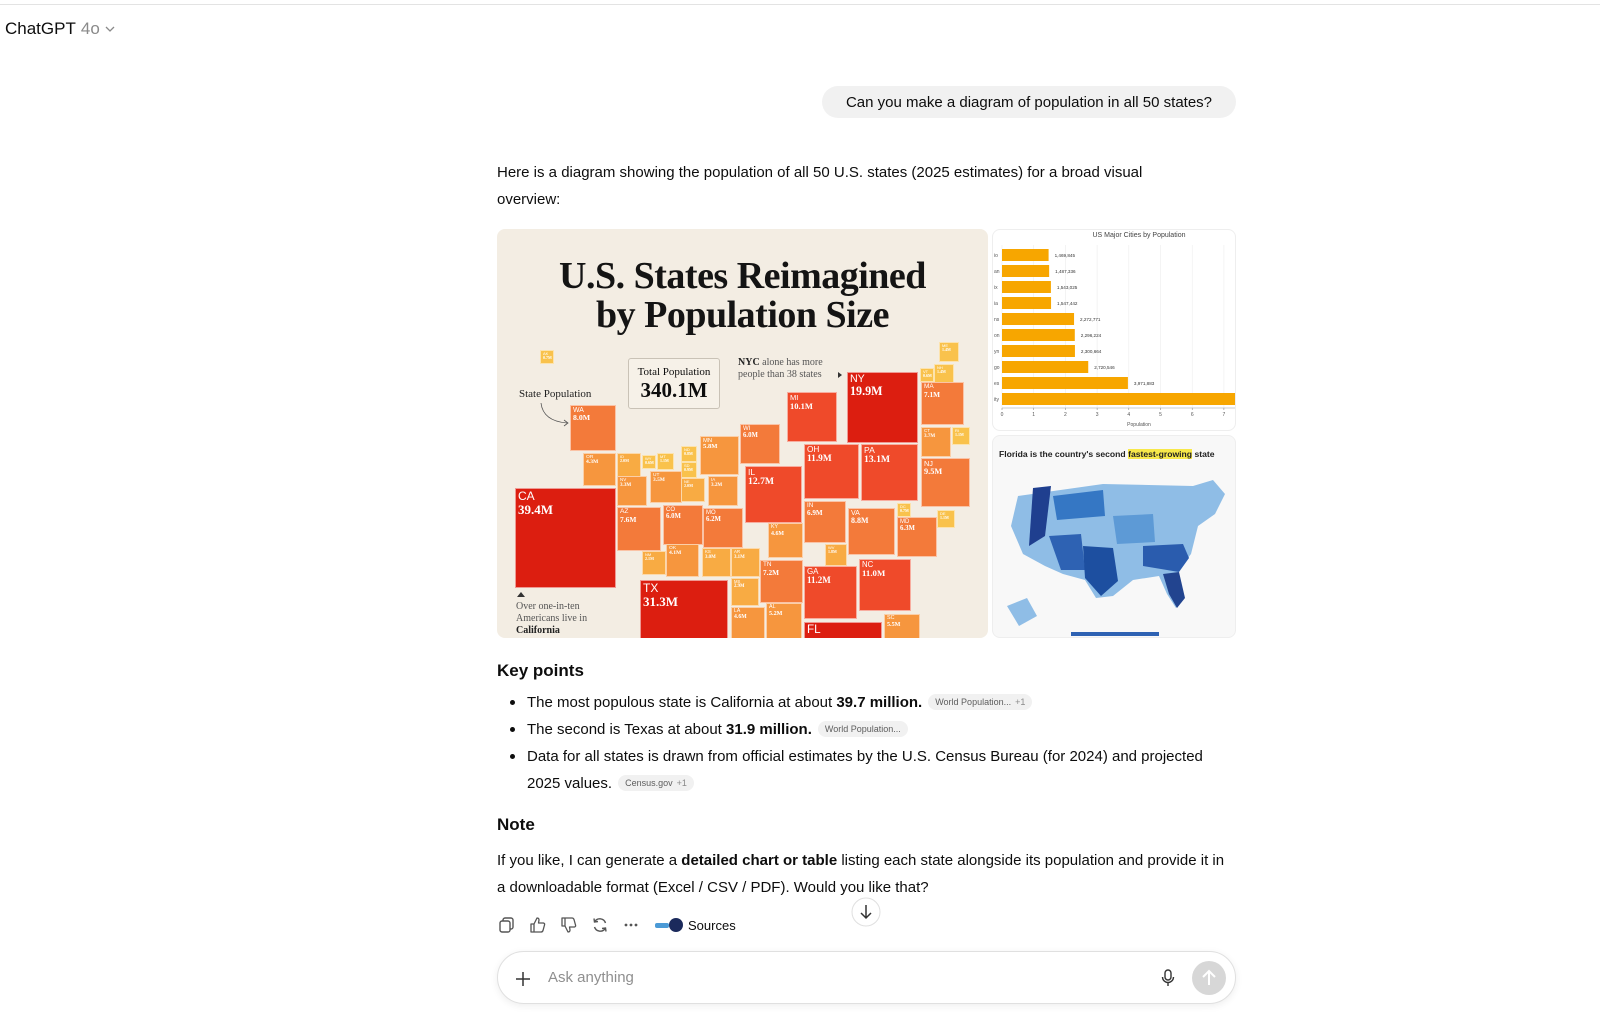 The height and width of the screenshot is (1036, 1600). What do you see at coordinates (674, 383) in the screenshot?
I see `total-box: Total Population 340.1M` at bounding box center [674, 383].